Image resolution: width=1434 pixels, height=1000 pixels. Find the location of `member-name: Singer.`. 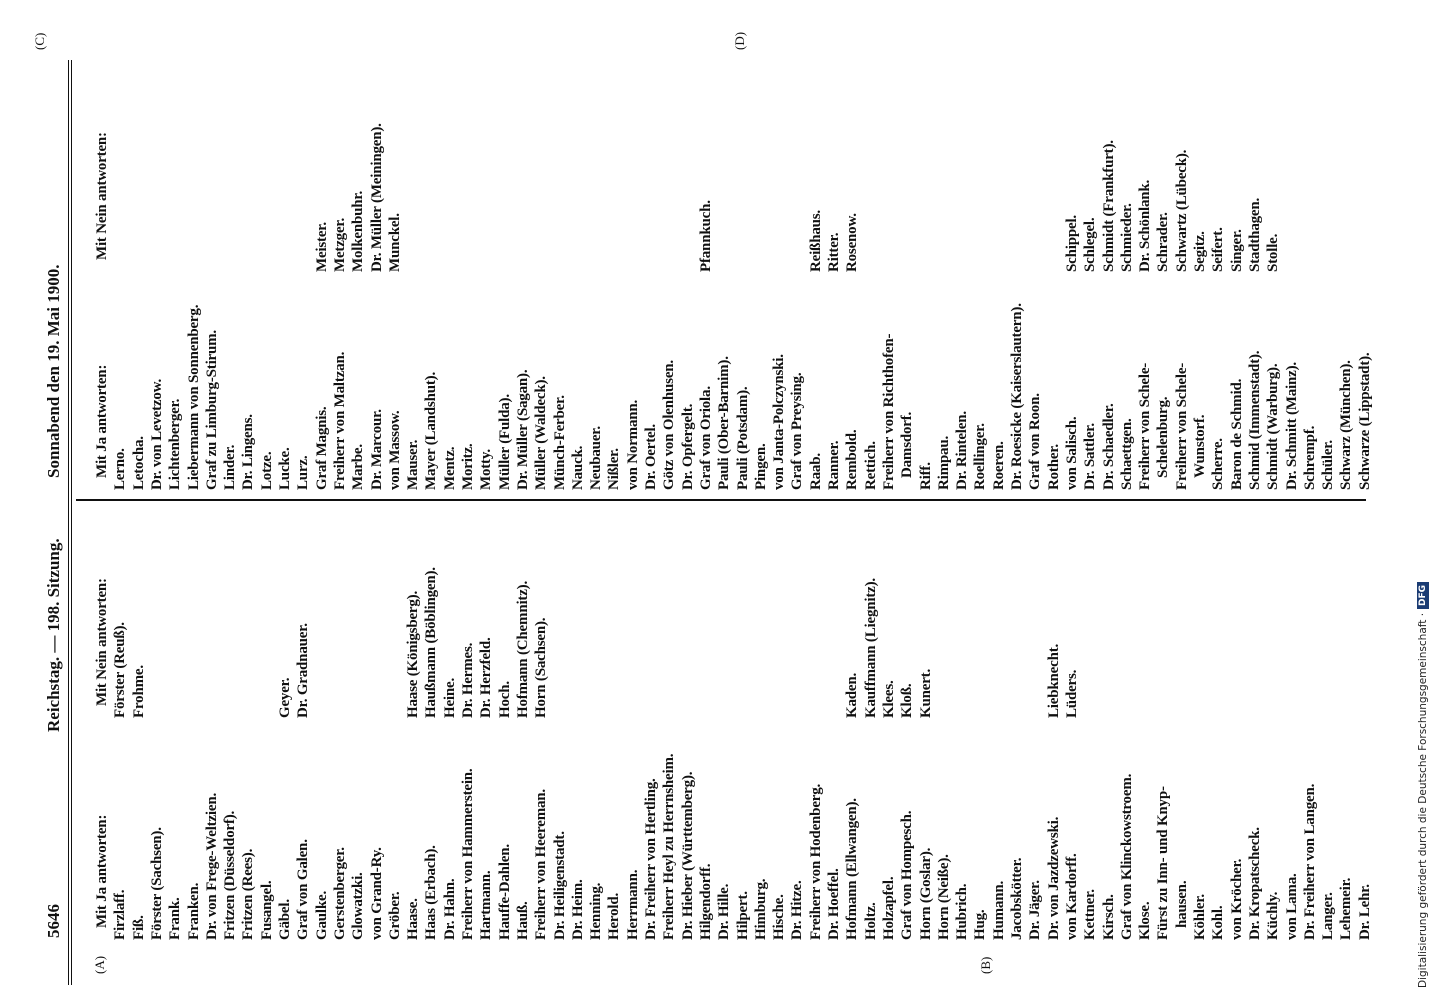

member-name: Singer. is located at coordinates (1236, 250).